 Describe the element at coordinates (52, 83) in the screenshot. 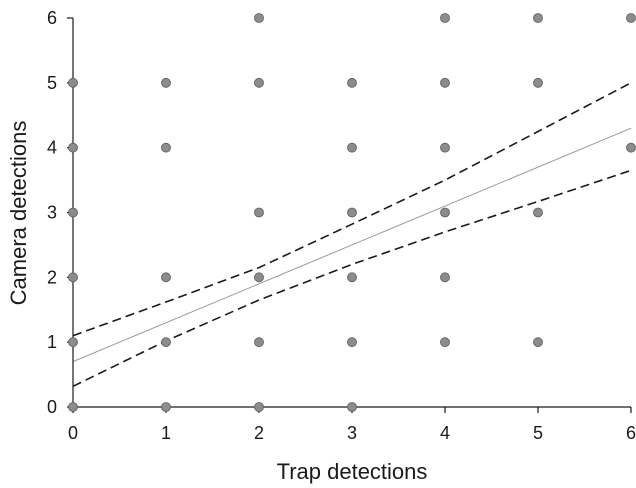

I see `y-tick-label: 5` at that location.